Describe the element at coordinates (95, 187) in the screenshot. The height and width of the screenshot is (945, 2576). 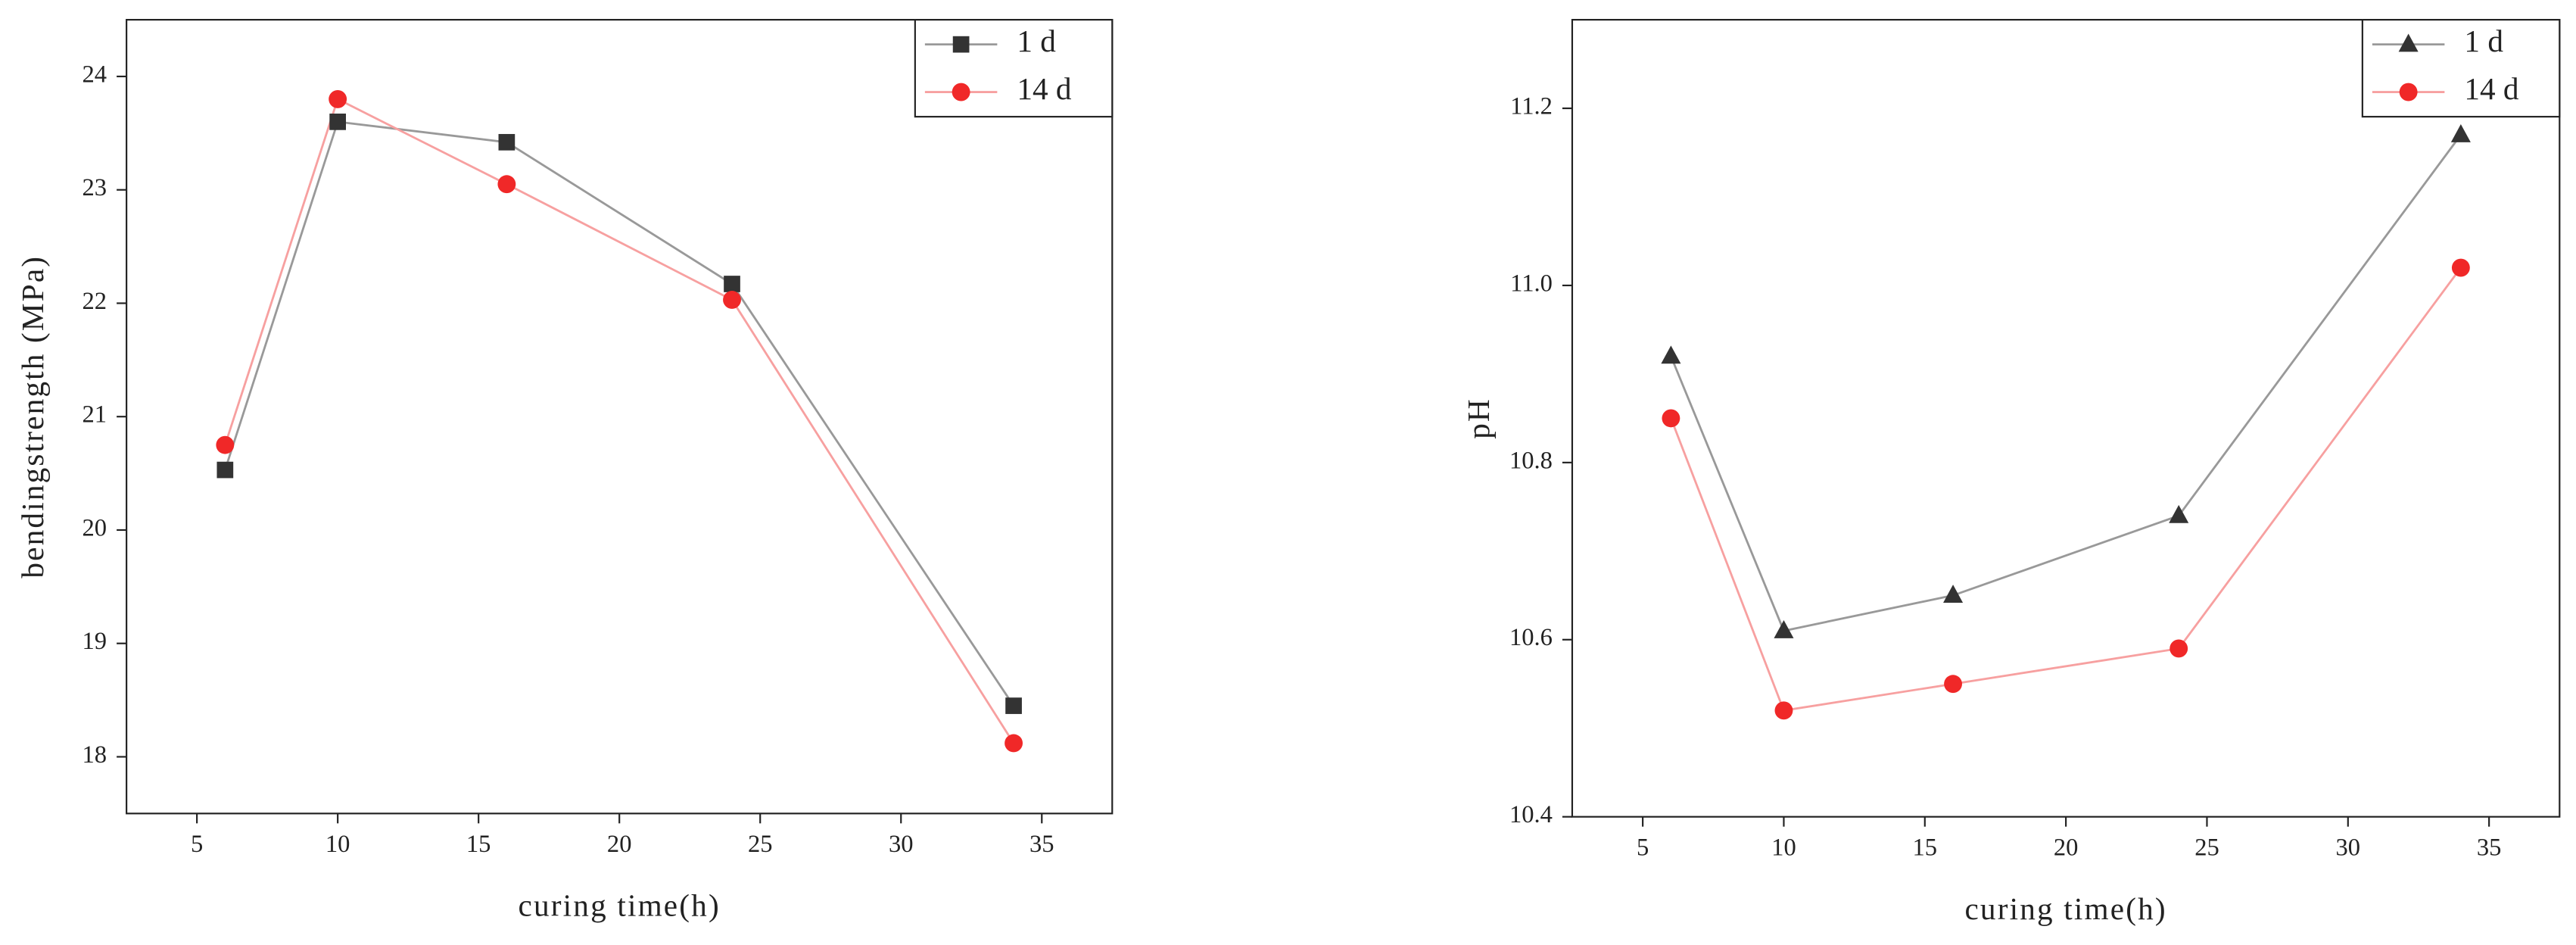
I see `y-tick-label: 23` at that location.